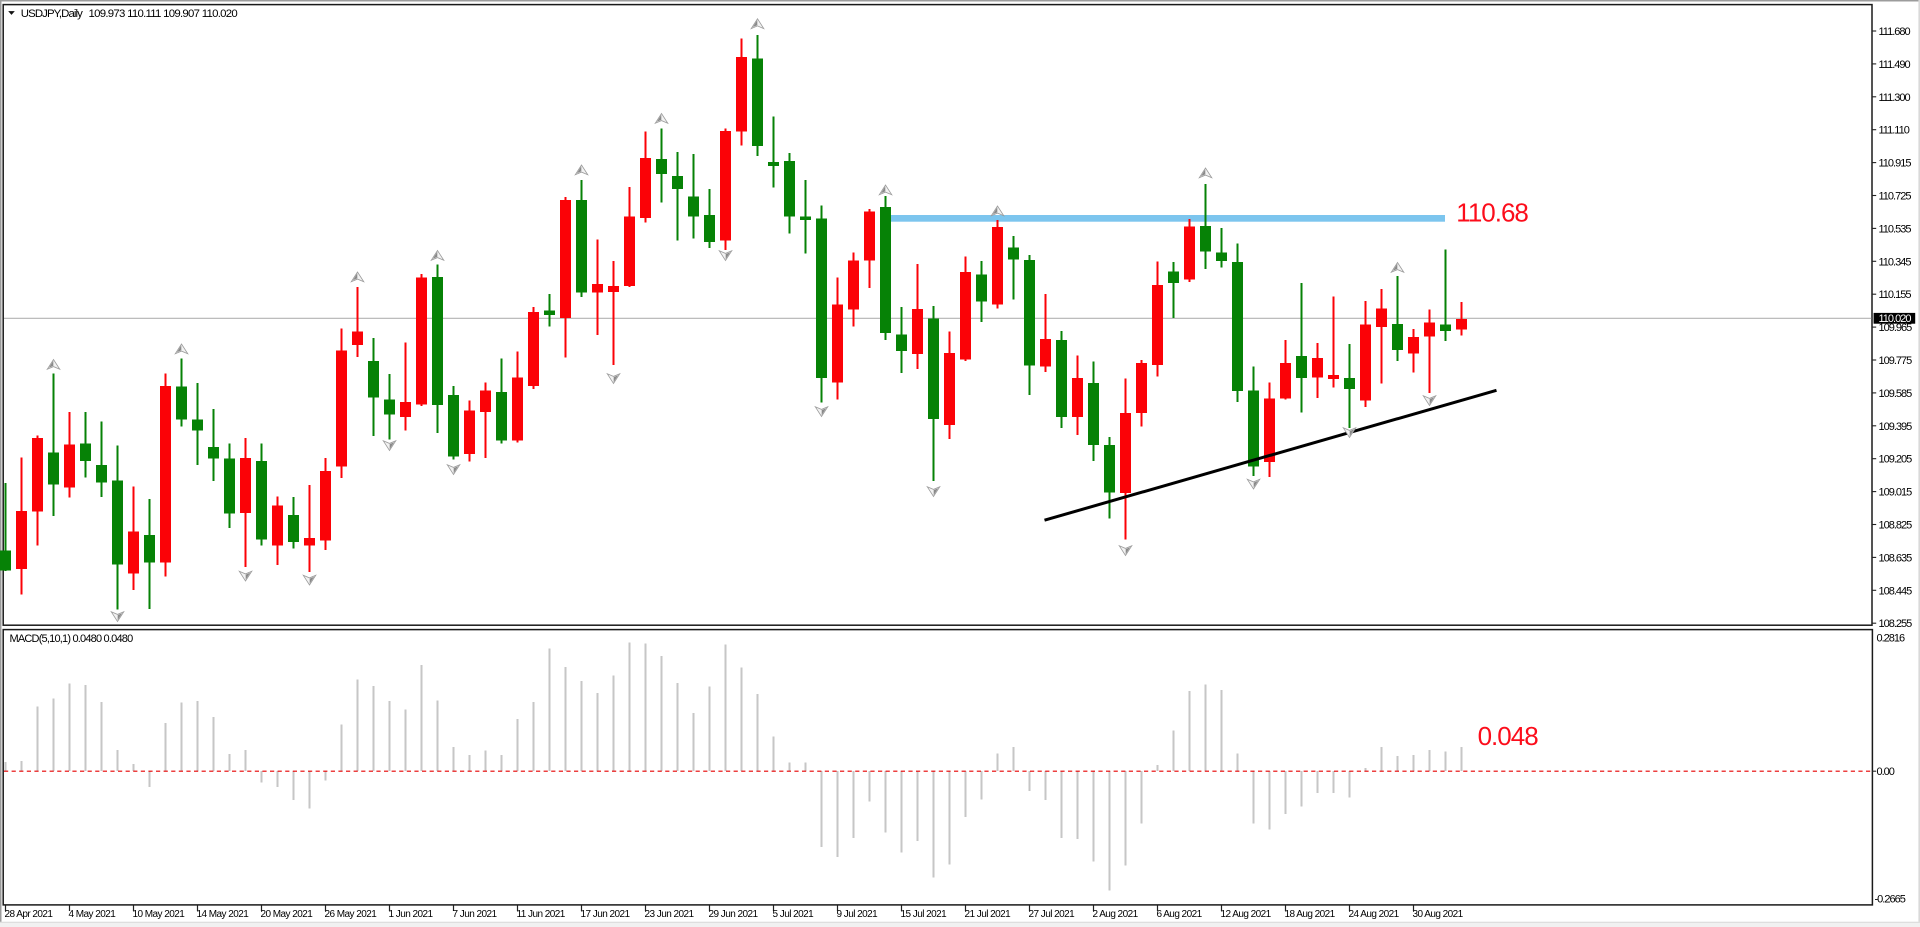 This screenshot has width=1920, height=927. I want to click on svg-text: 21 Jul 2021, so click(988, 914).